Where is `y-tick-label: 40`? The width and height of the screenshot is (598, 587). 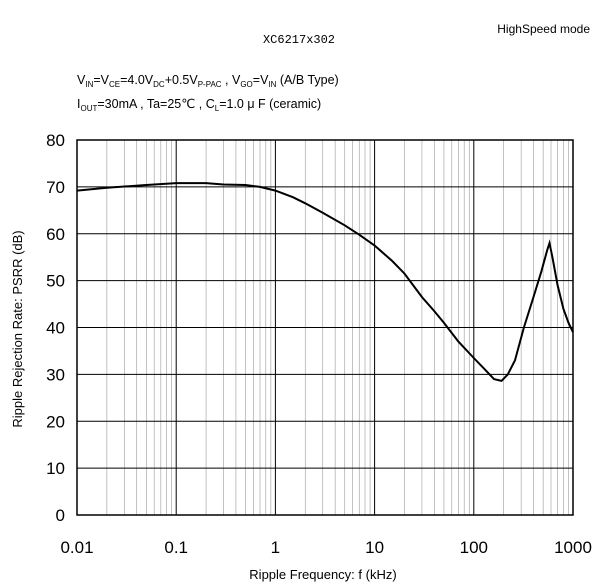 y-tick-label: 40 is located at coordinates (55, 328).